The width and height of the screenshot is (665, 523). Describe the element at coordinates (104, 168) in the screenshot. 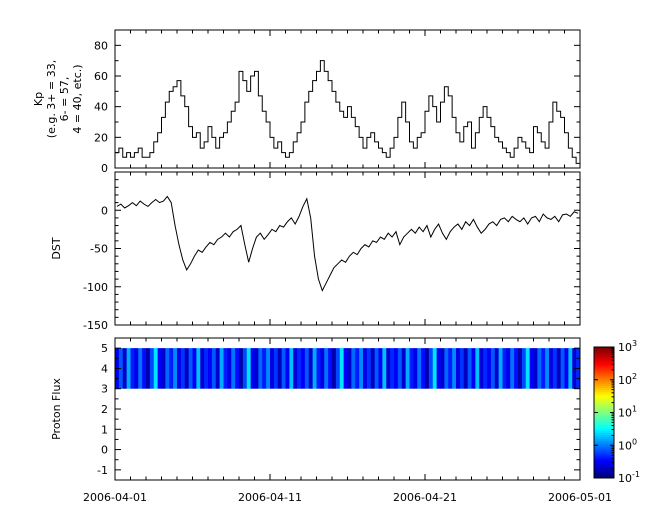

I see `y-tick-label: 0` at that location.